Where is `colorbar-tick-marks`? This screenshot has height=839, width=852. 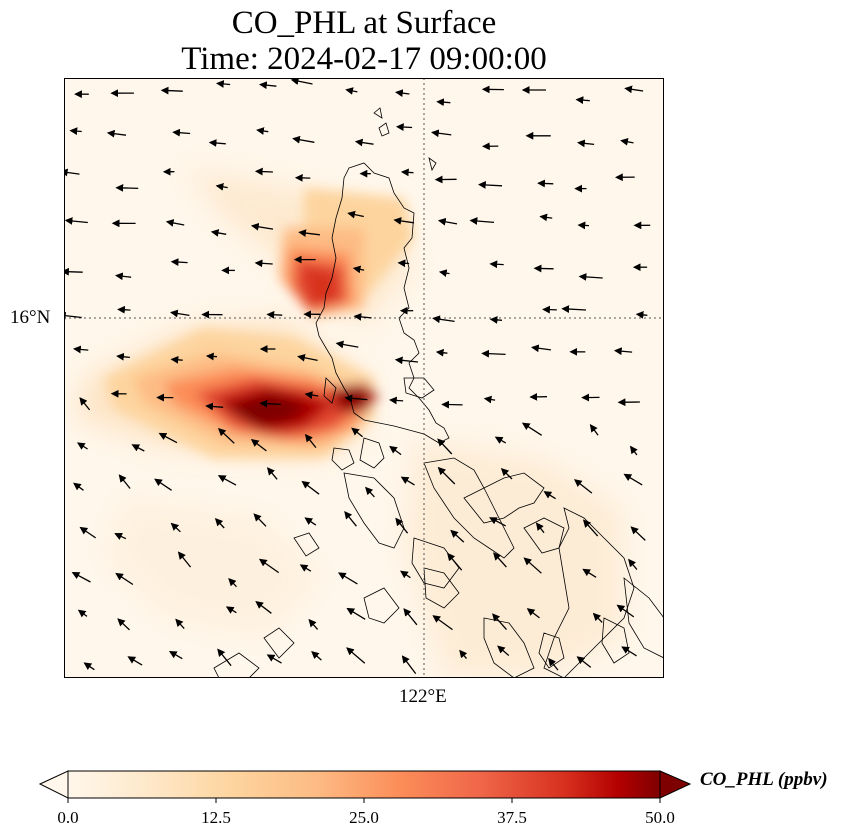 colorbar-tick-marks is located at coordinates (364, 800).